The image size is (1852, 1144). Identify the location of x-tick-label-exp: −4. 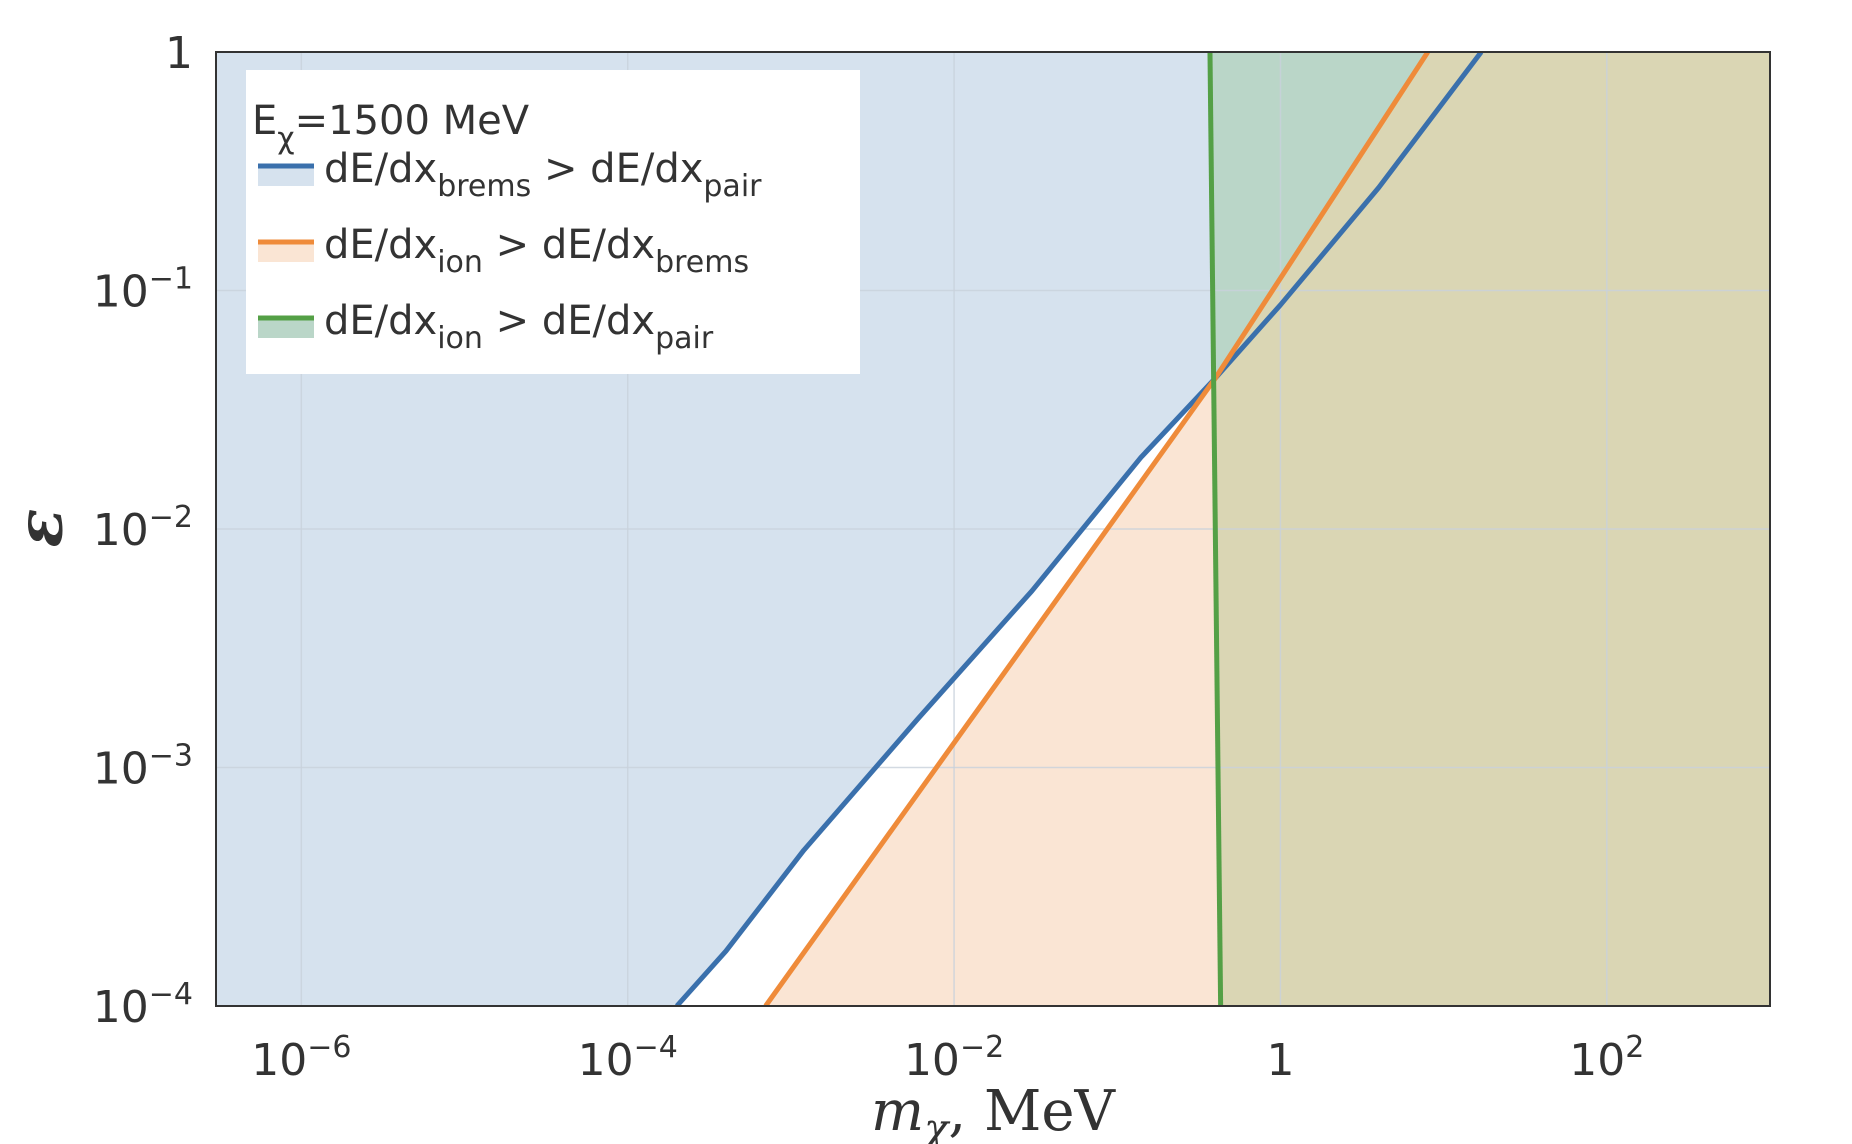
(656, 1047).